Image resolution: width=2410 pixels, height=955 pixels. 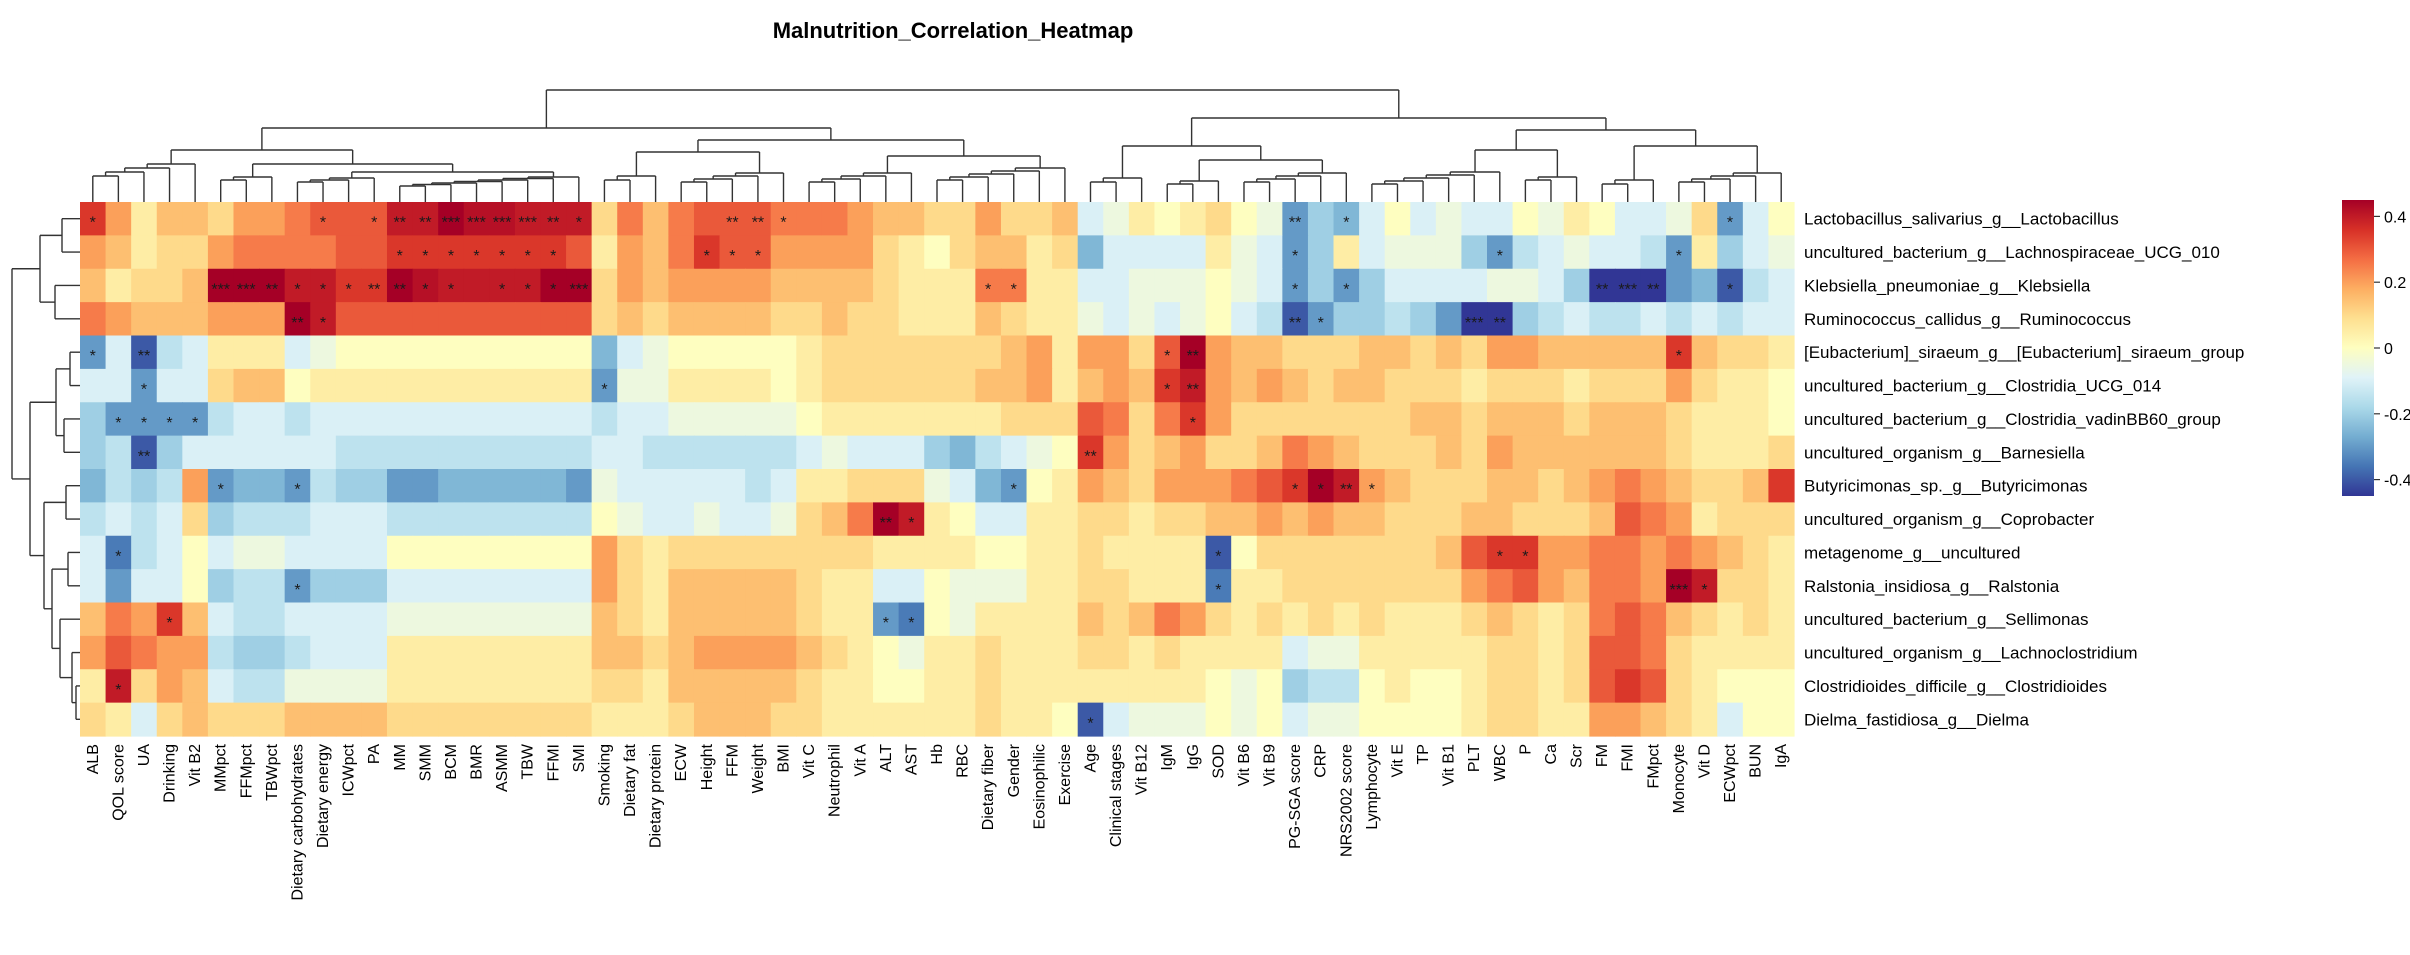 I want to click on row-label: Klebsiella_pneumoniae_g__Klebsiella, so click(x=1947, y=285).